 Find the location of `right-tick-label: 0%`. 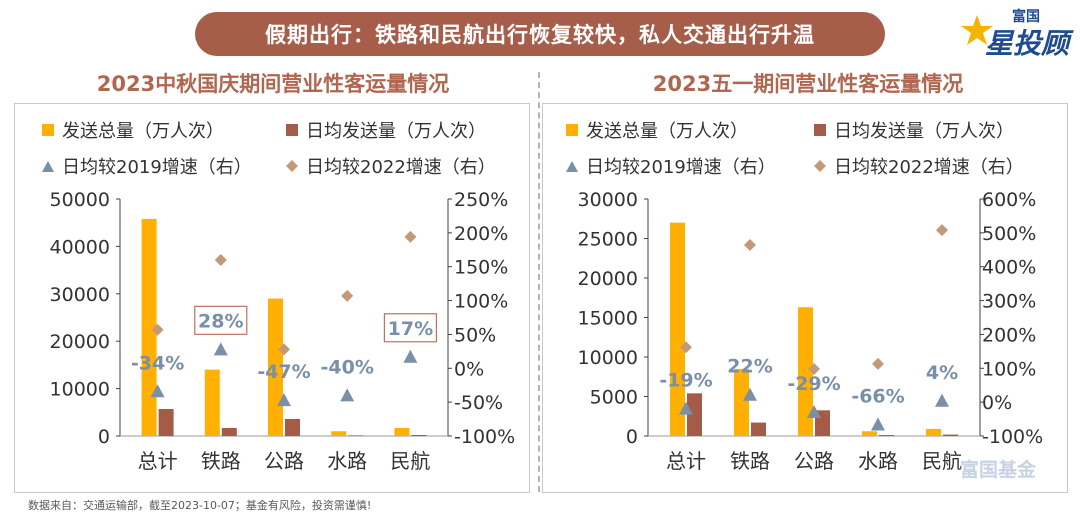

right-tick-label: 0% is located at coordinates (469, 369).